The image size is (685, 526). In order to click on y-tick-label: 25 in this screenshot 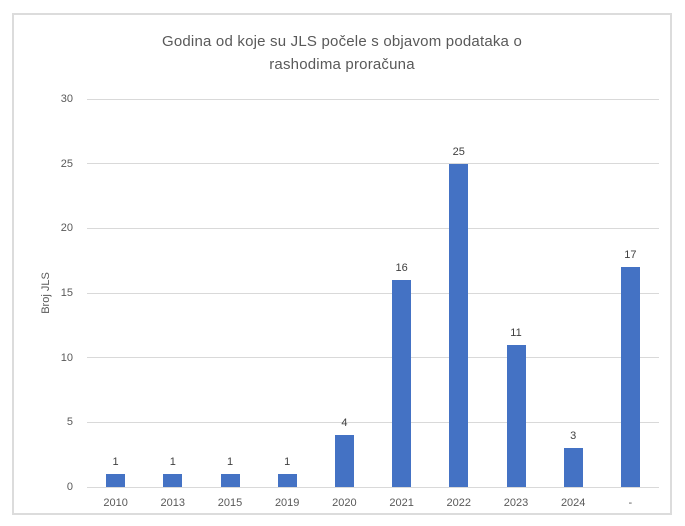, I will do `click(66, 163)`.